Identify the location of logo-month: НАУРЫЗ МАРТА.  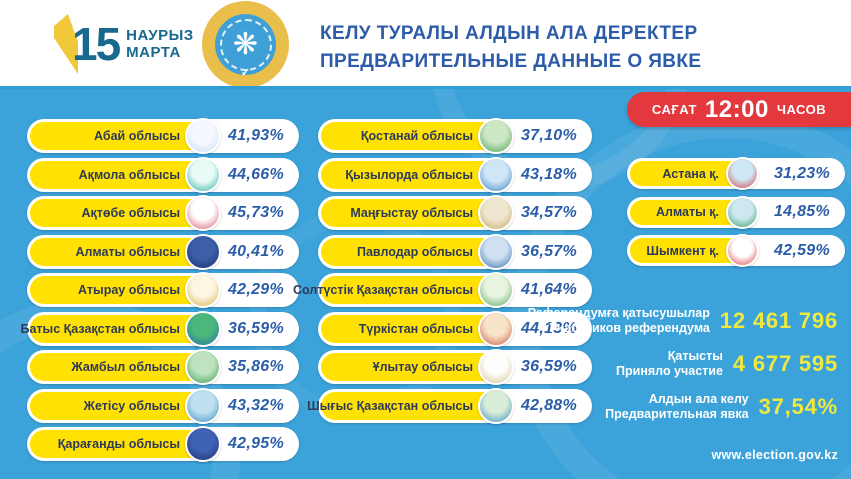
(160, 44).